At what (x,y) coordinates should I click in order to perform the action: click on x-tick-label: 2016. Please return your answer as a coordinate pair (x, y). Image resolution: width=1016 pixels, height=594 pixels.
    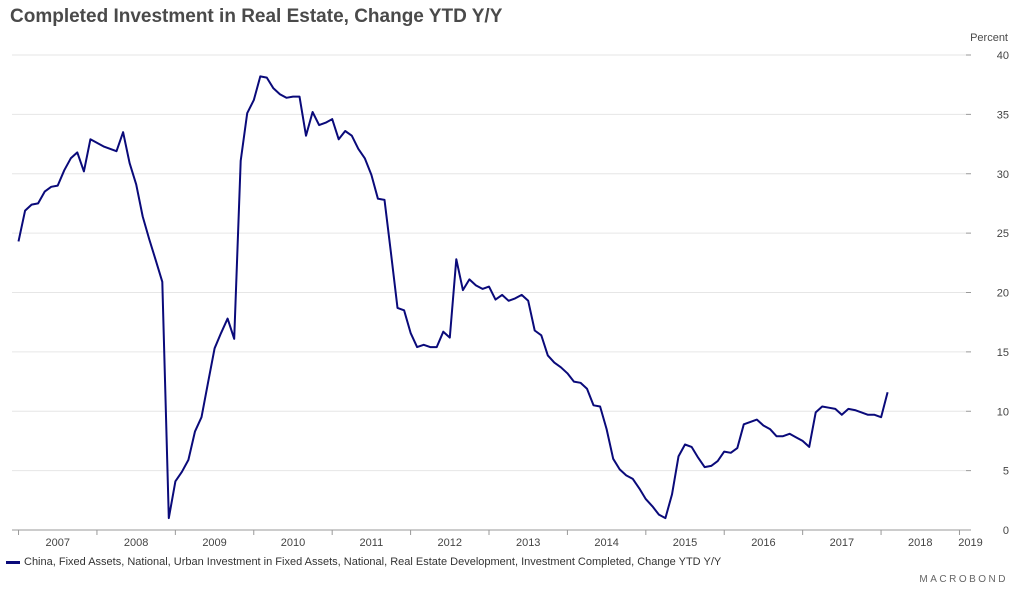
    Looking at the image, I should click on (763, 543).